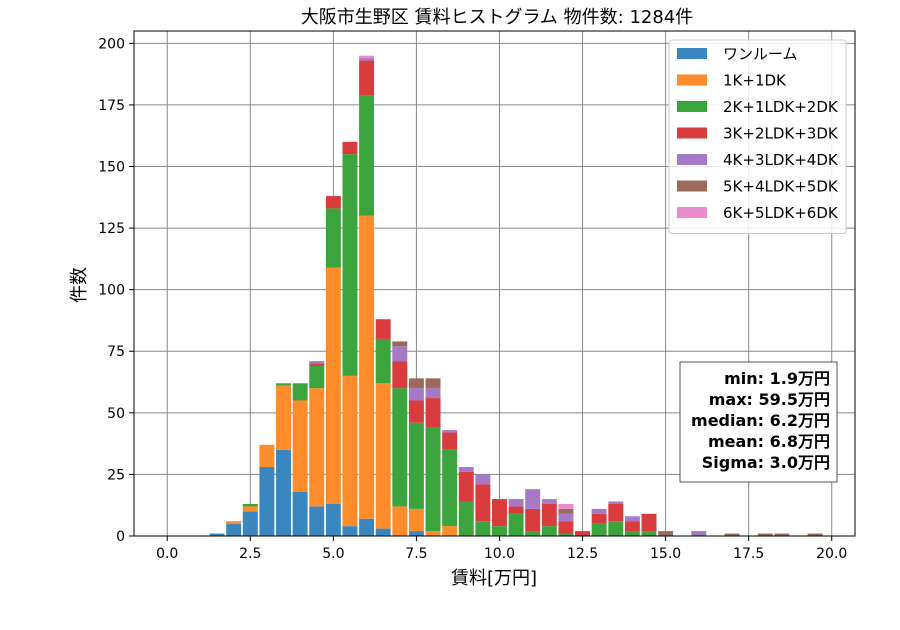 This screenshot has height=630, width=900. I want to click on x-tick-label: 7.5, so click(416, 554).